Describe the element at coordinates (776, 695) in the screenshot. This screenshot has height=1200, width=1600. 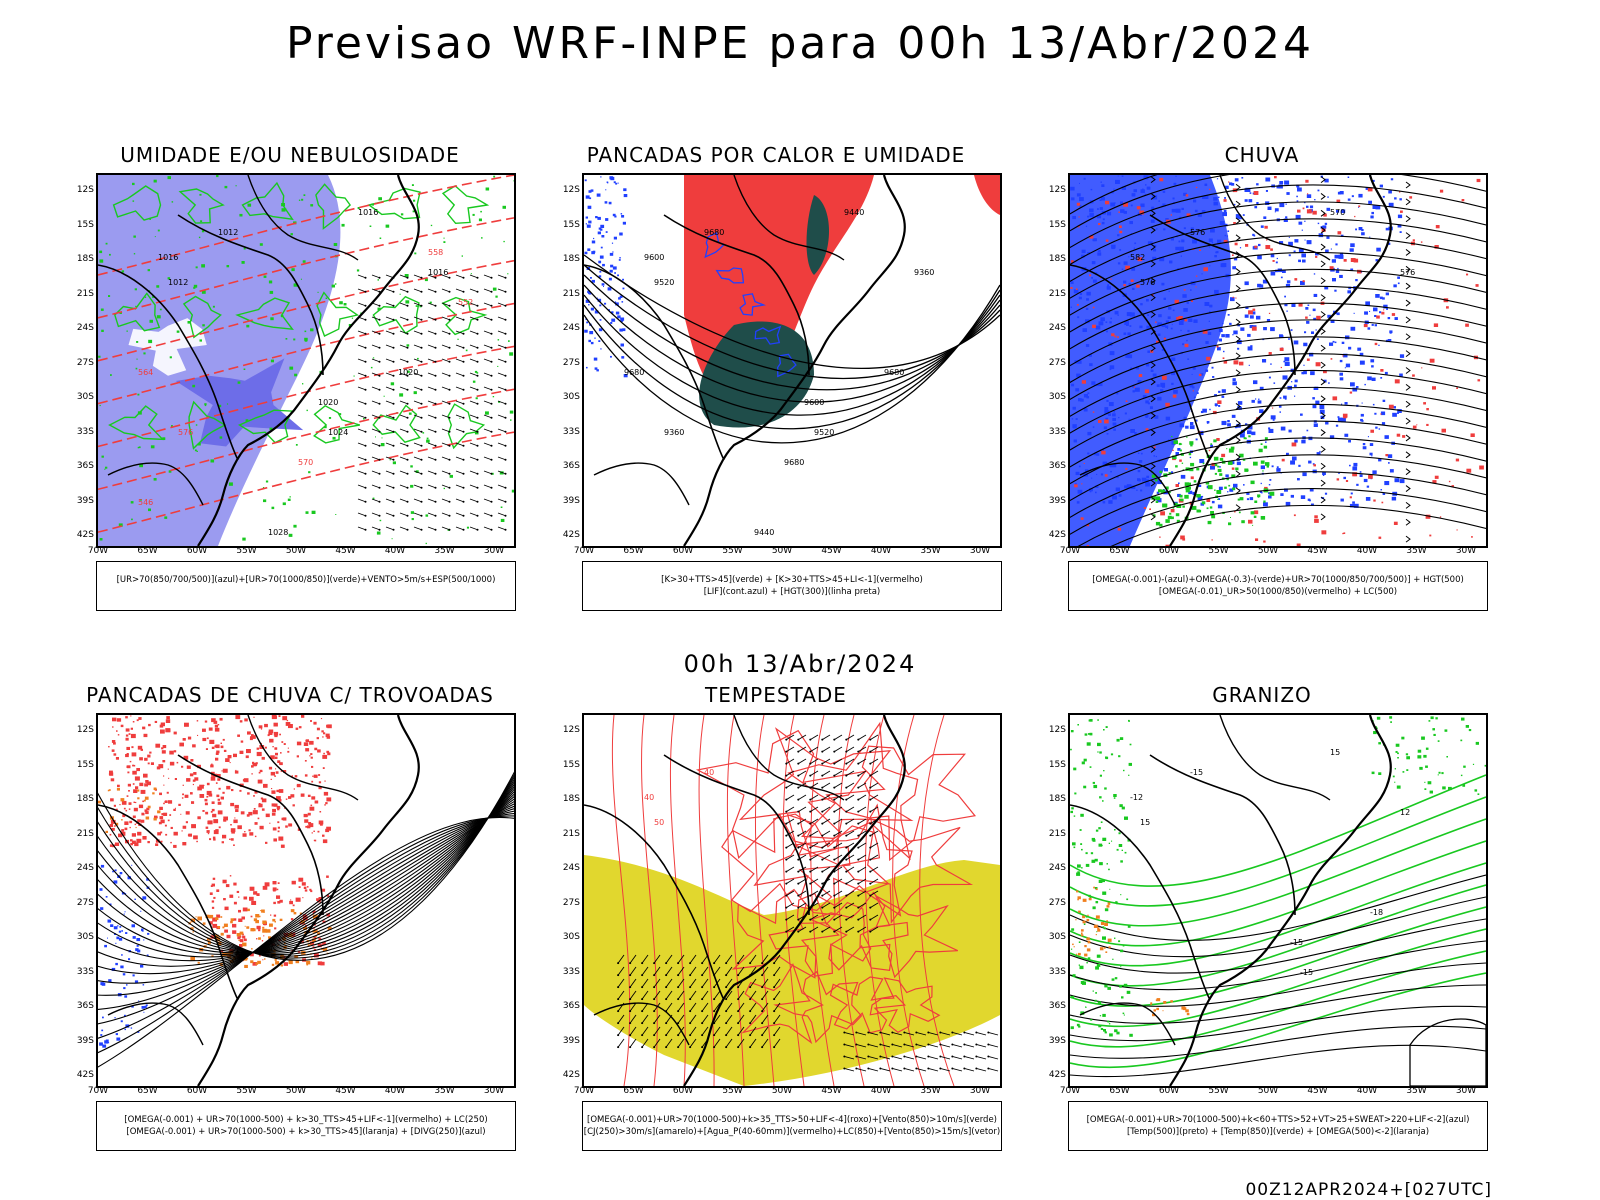
I see `panel-title: TEMPESTADE` at that location.